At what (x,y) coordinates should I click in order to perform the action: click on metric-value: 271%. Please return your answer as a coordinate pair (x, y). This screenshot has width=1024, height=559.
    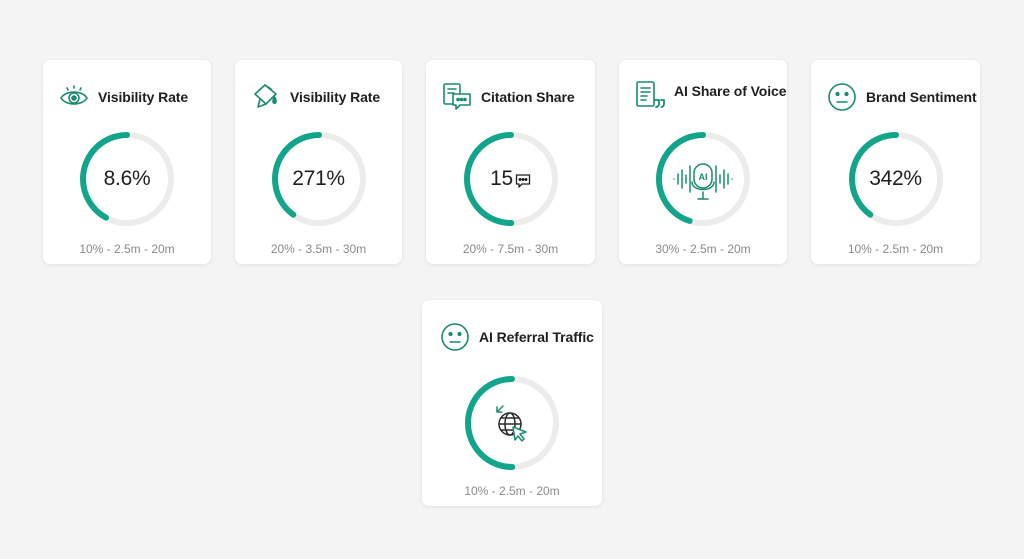
    Looking at the image, I should click on (318, 178).